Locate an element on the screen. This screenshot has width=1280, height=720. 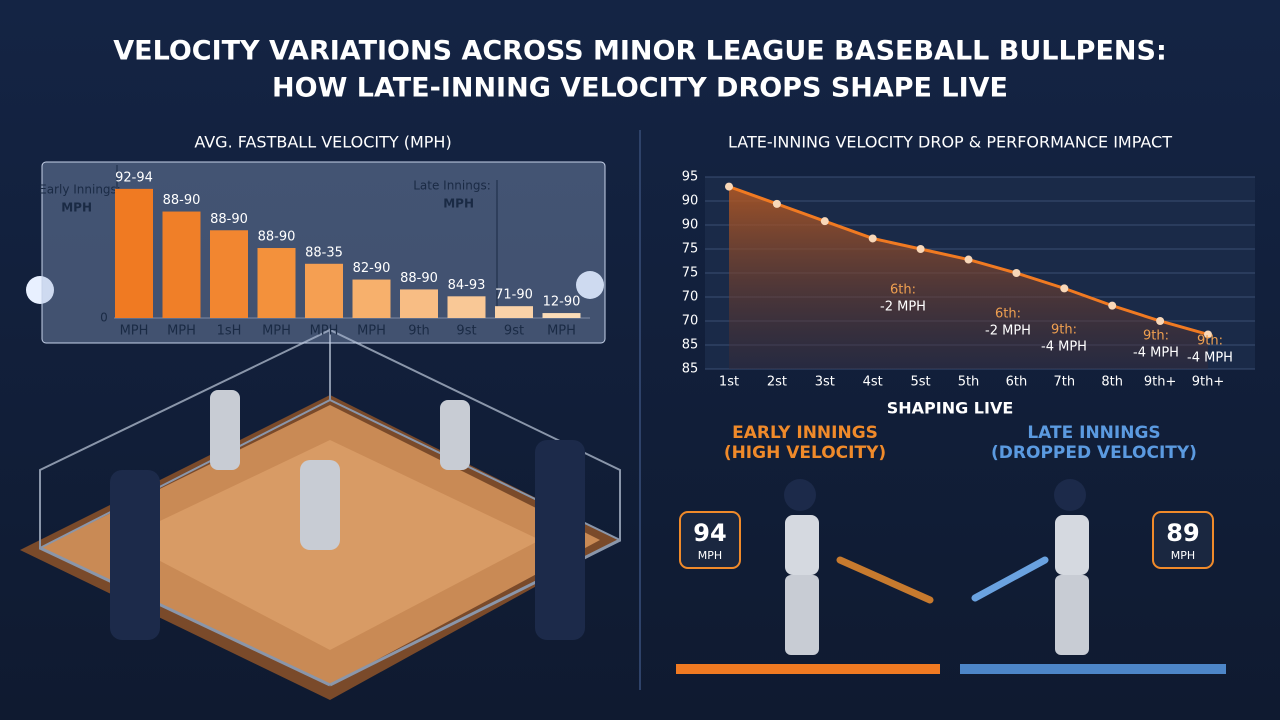
value-label: 71-90 is located at coordinates (514, 295).